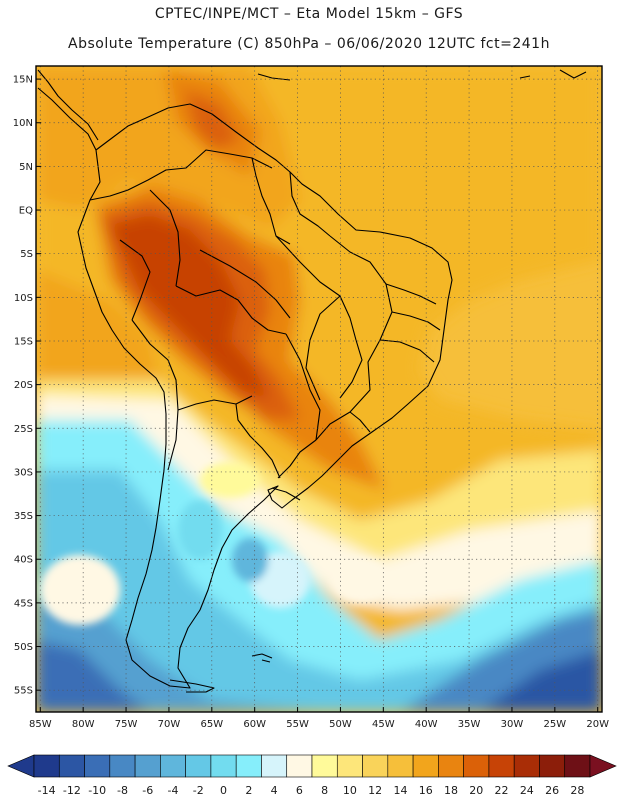 The image size is (618, 800). Describe the element at coordinates (552, 790) in the screenshot. I see `colorbar-label: 26` at that location.